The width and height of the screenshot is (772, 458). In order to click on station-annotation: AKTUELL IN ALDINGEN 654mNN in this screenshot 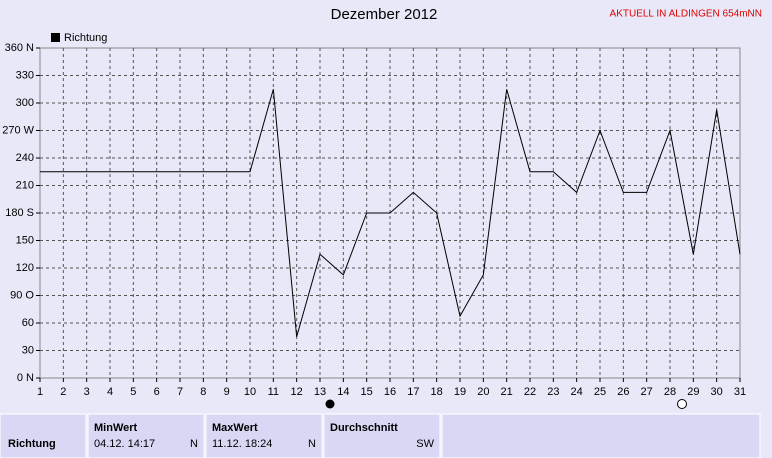, I will do `click(686, 14)`.